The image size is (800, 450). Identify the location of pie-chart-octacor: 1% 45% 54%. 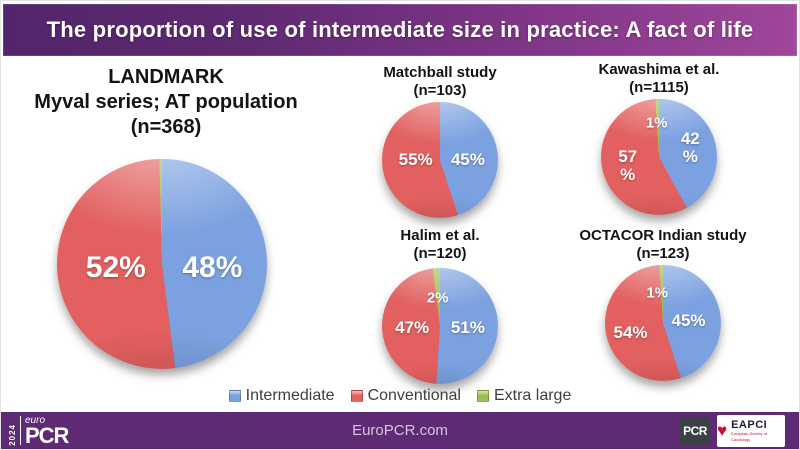
(663, 323).